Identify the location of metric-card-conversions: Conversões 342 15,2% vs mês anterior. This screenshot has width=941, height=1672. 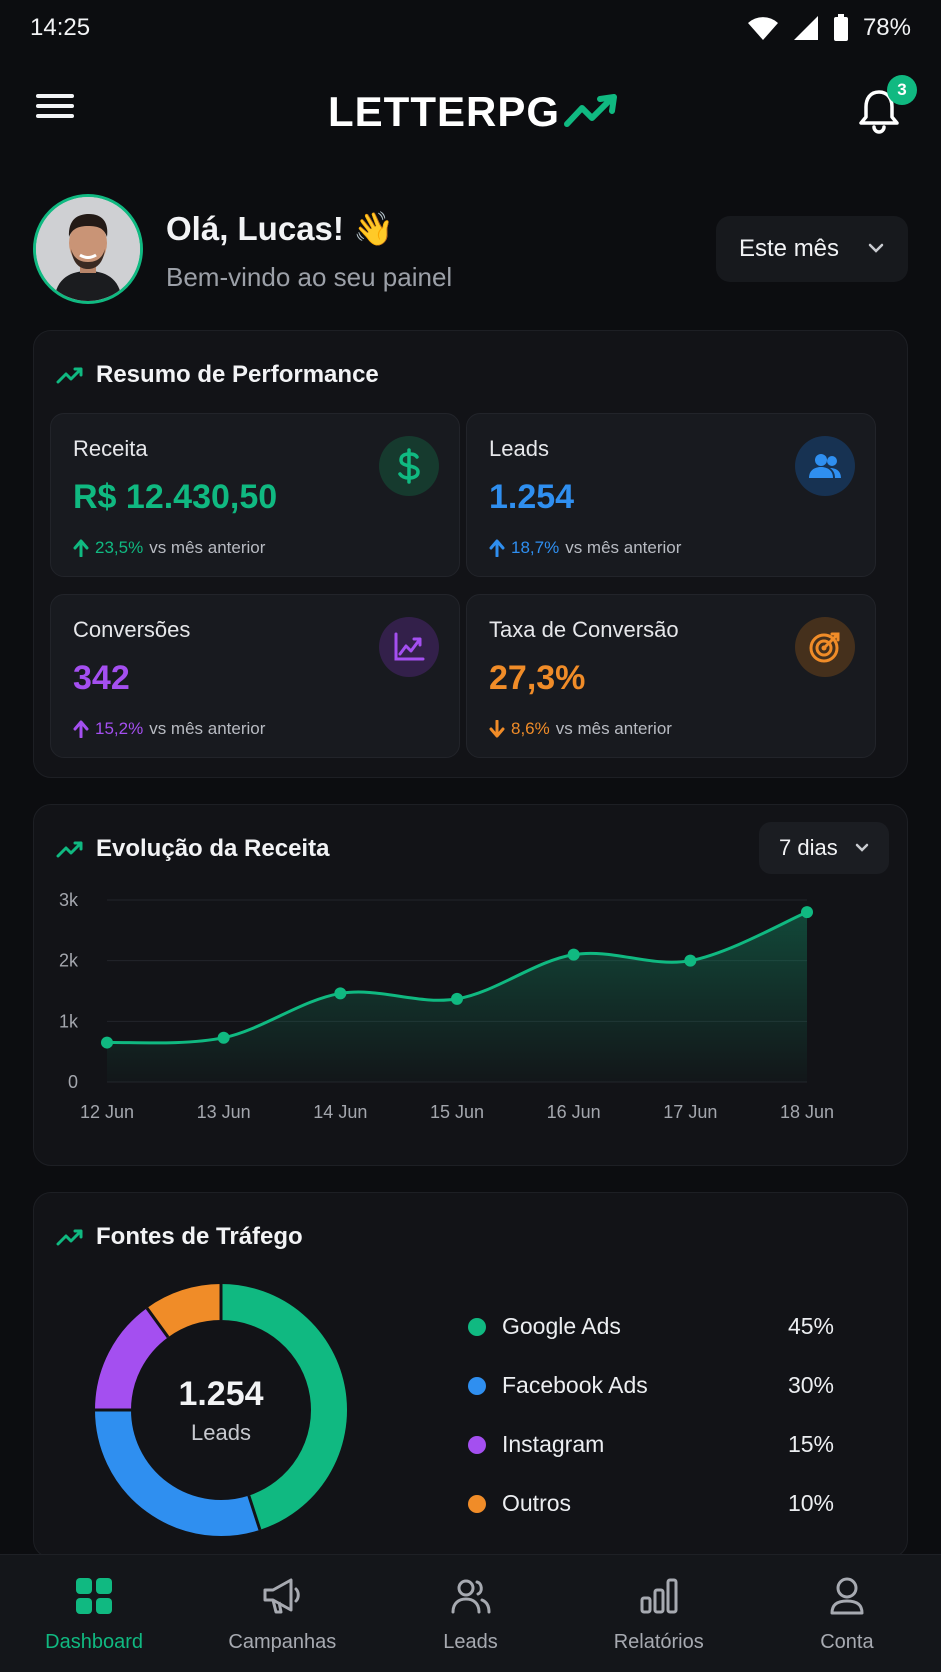
(255, 676).